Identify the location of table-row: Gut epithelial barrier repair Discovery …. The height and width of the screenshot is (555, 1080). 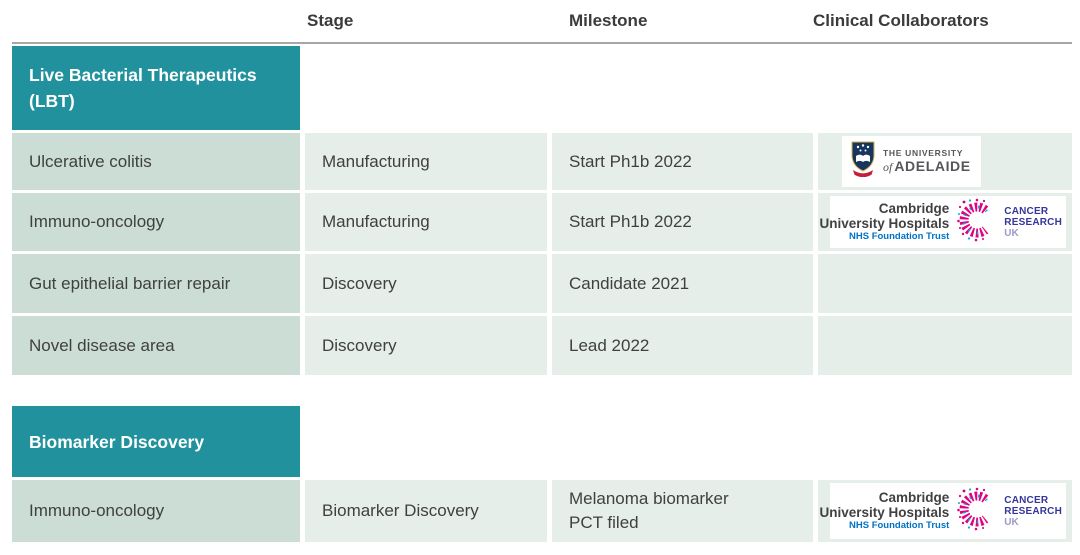
(540, 283).